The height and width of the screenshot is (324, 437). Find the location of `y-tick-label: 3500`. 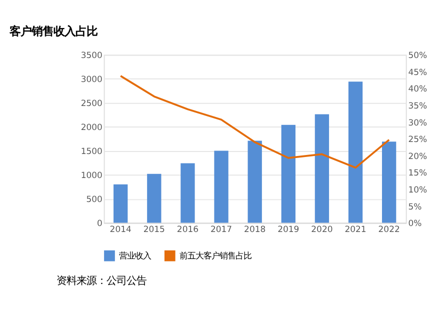

y-tick-label: 3500 is located at coordinates (91, 56).